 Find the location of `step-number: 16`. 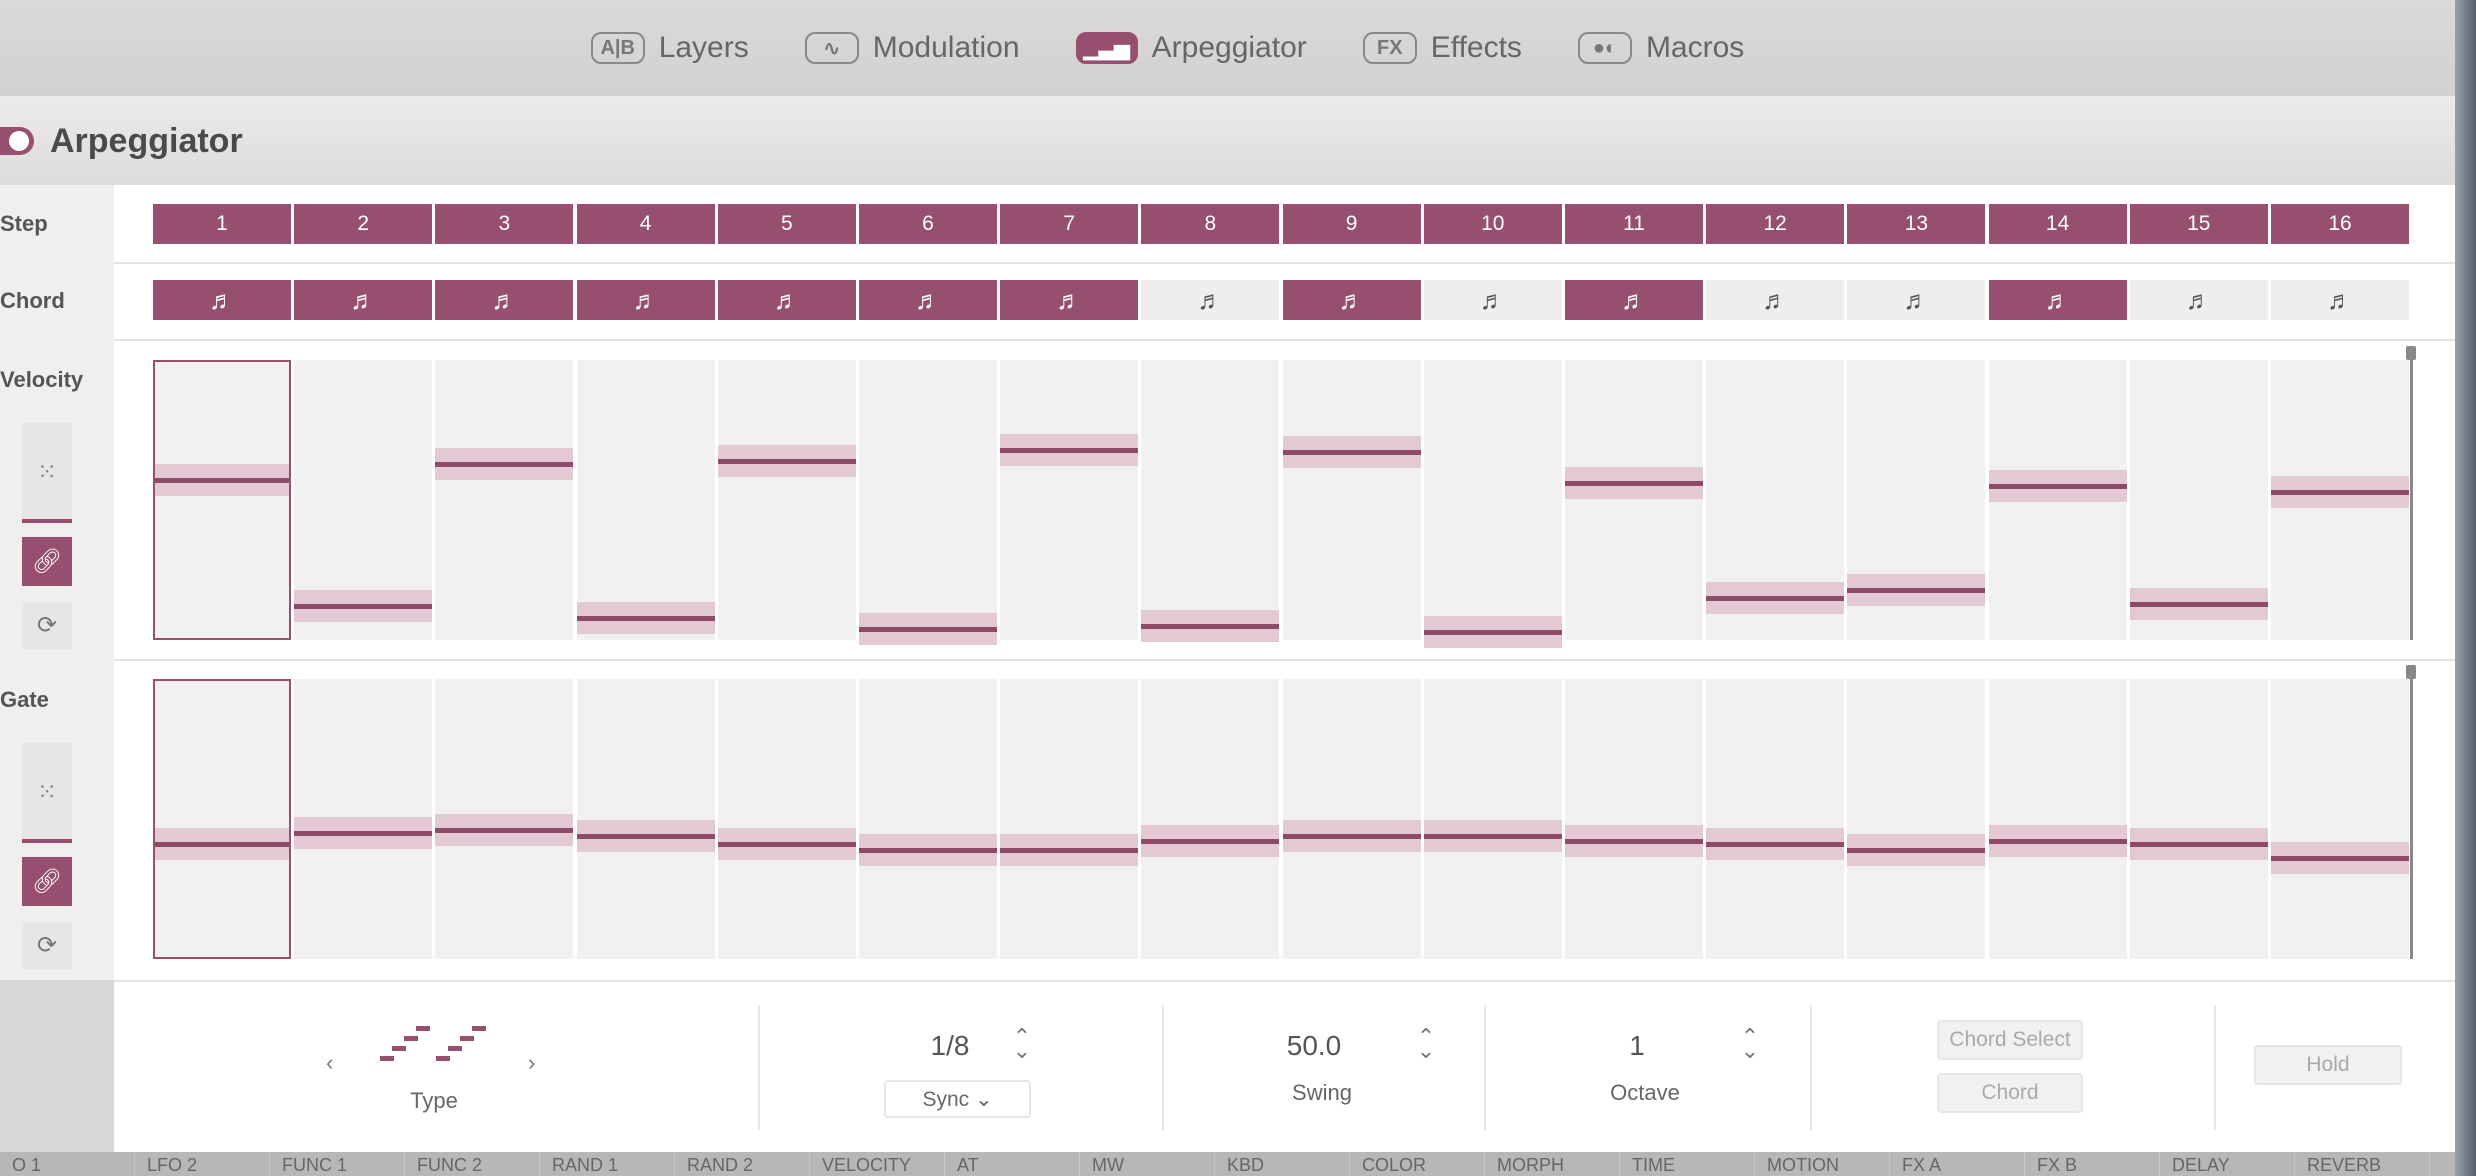

step-number: 16 is located at coordinates (2340, 224).